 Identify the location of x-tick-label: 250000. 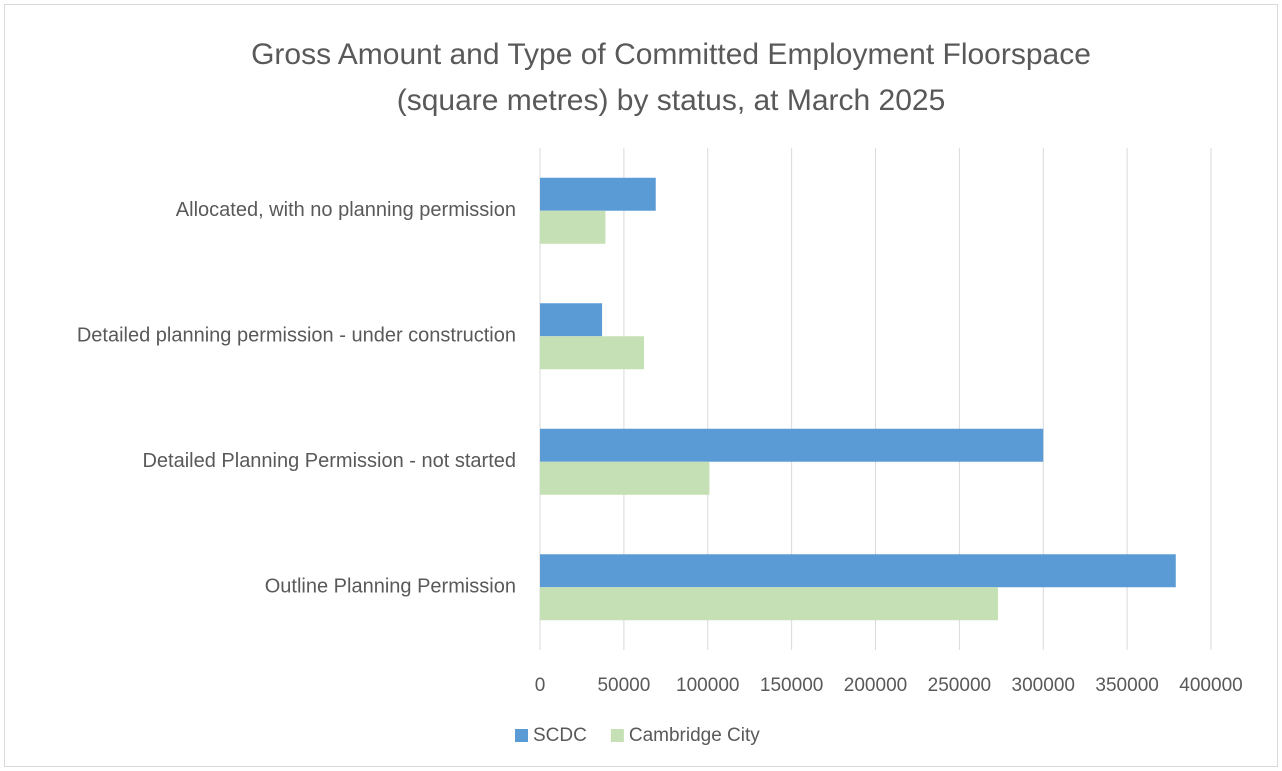
(959, 685).